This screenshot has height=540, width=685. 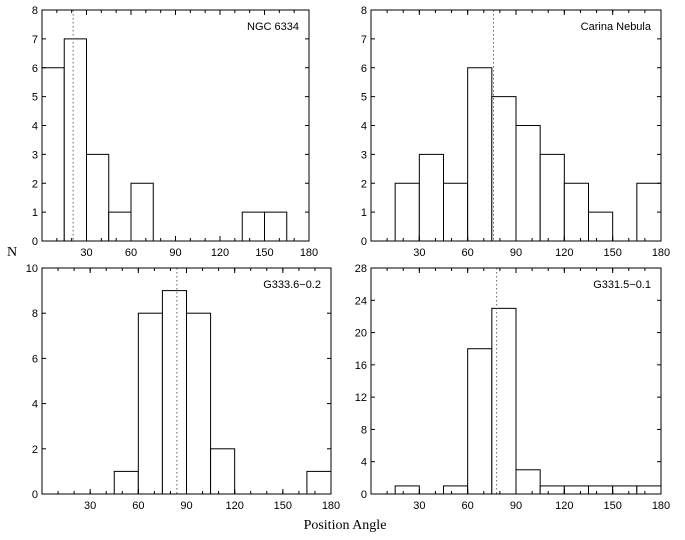 I want to click on panel-title: G331.5−0.1, so click(x=622, y=285).